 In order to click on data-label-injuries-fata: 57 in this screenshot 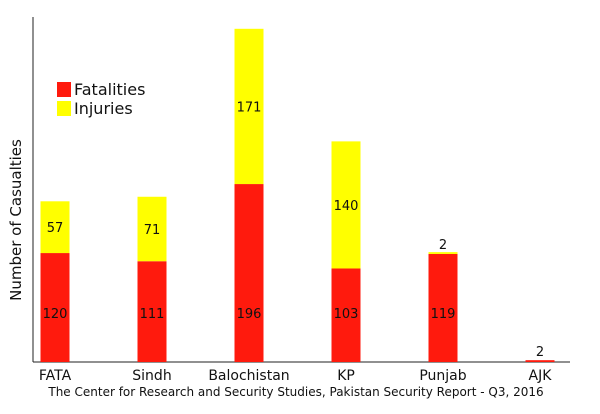, I will do `click(55, 228)`.